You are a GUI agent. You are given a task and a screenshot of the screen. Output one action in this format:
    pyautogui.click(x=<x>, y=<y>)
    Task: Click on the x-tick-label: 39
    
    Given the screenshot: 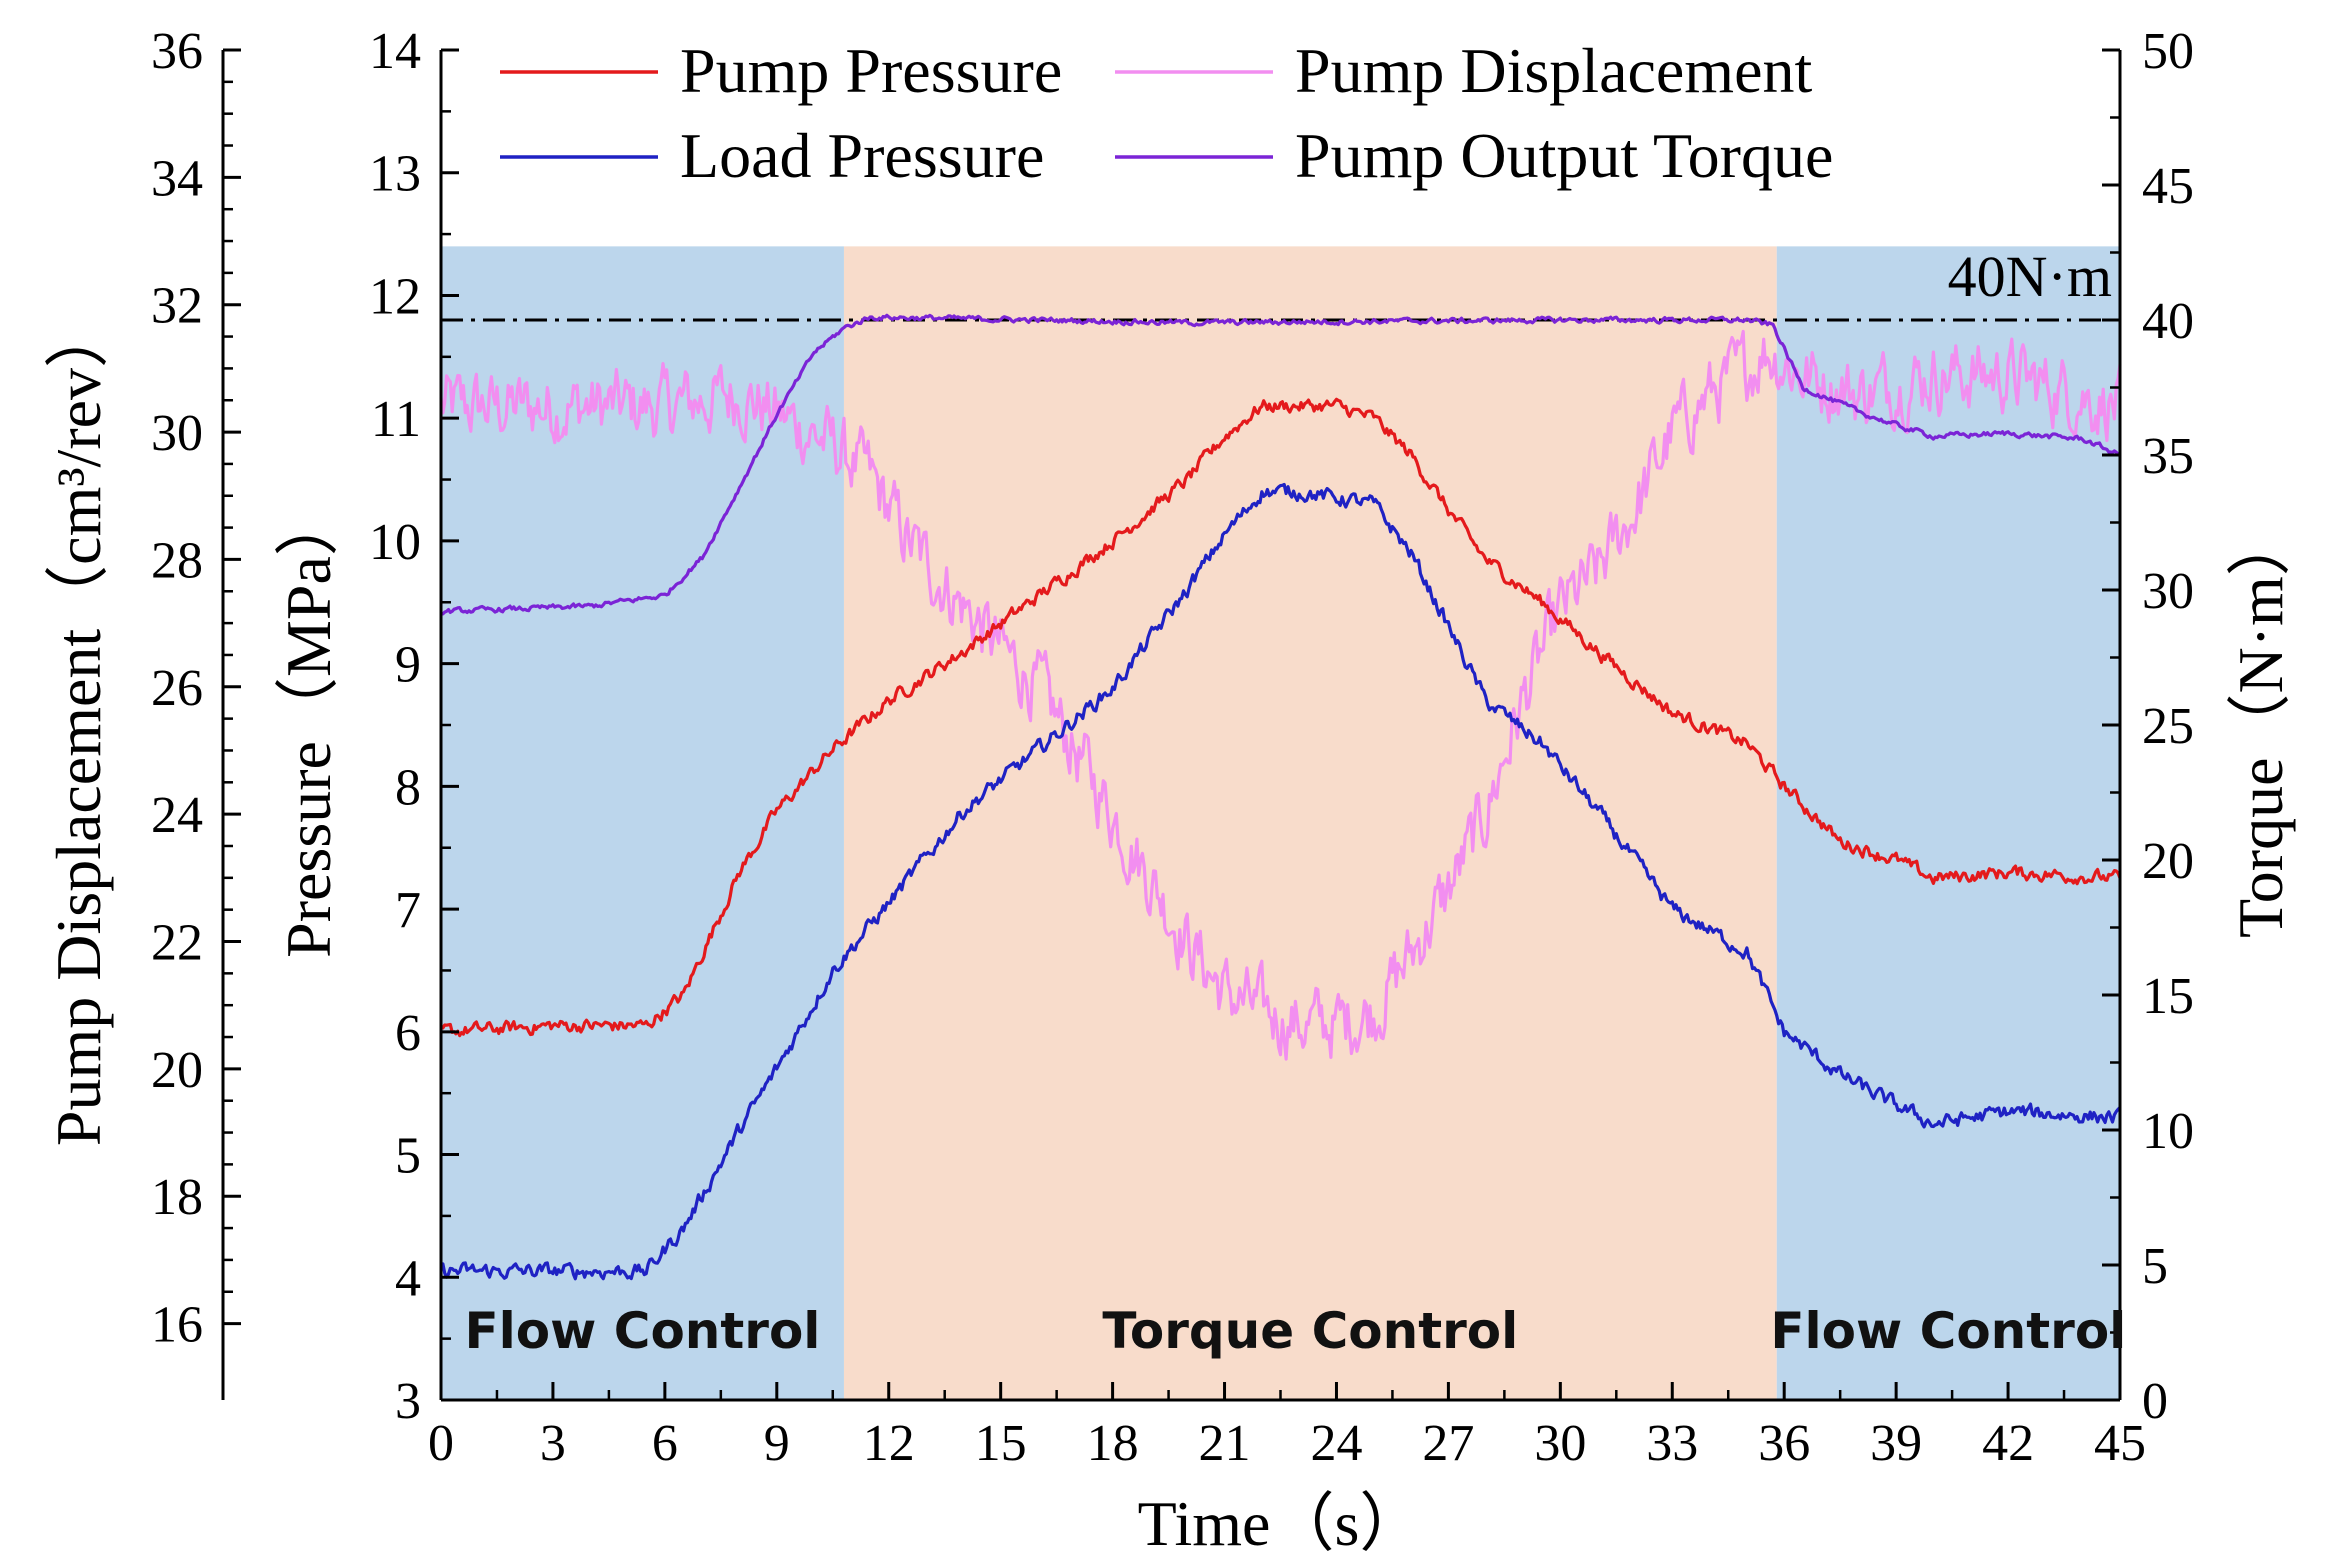 What is the action you would take?
    pyautogui.click(x=1896, y=1443)
    